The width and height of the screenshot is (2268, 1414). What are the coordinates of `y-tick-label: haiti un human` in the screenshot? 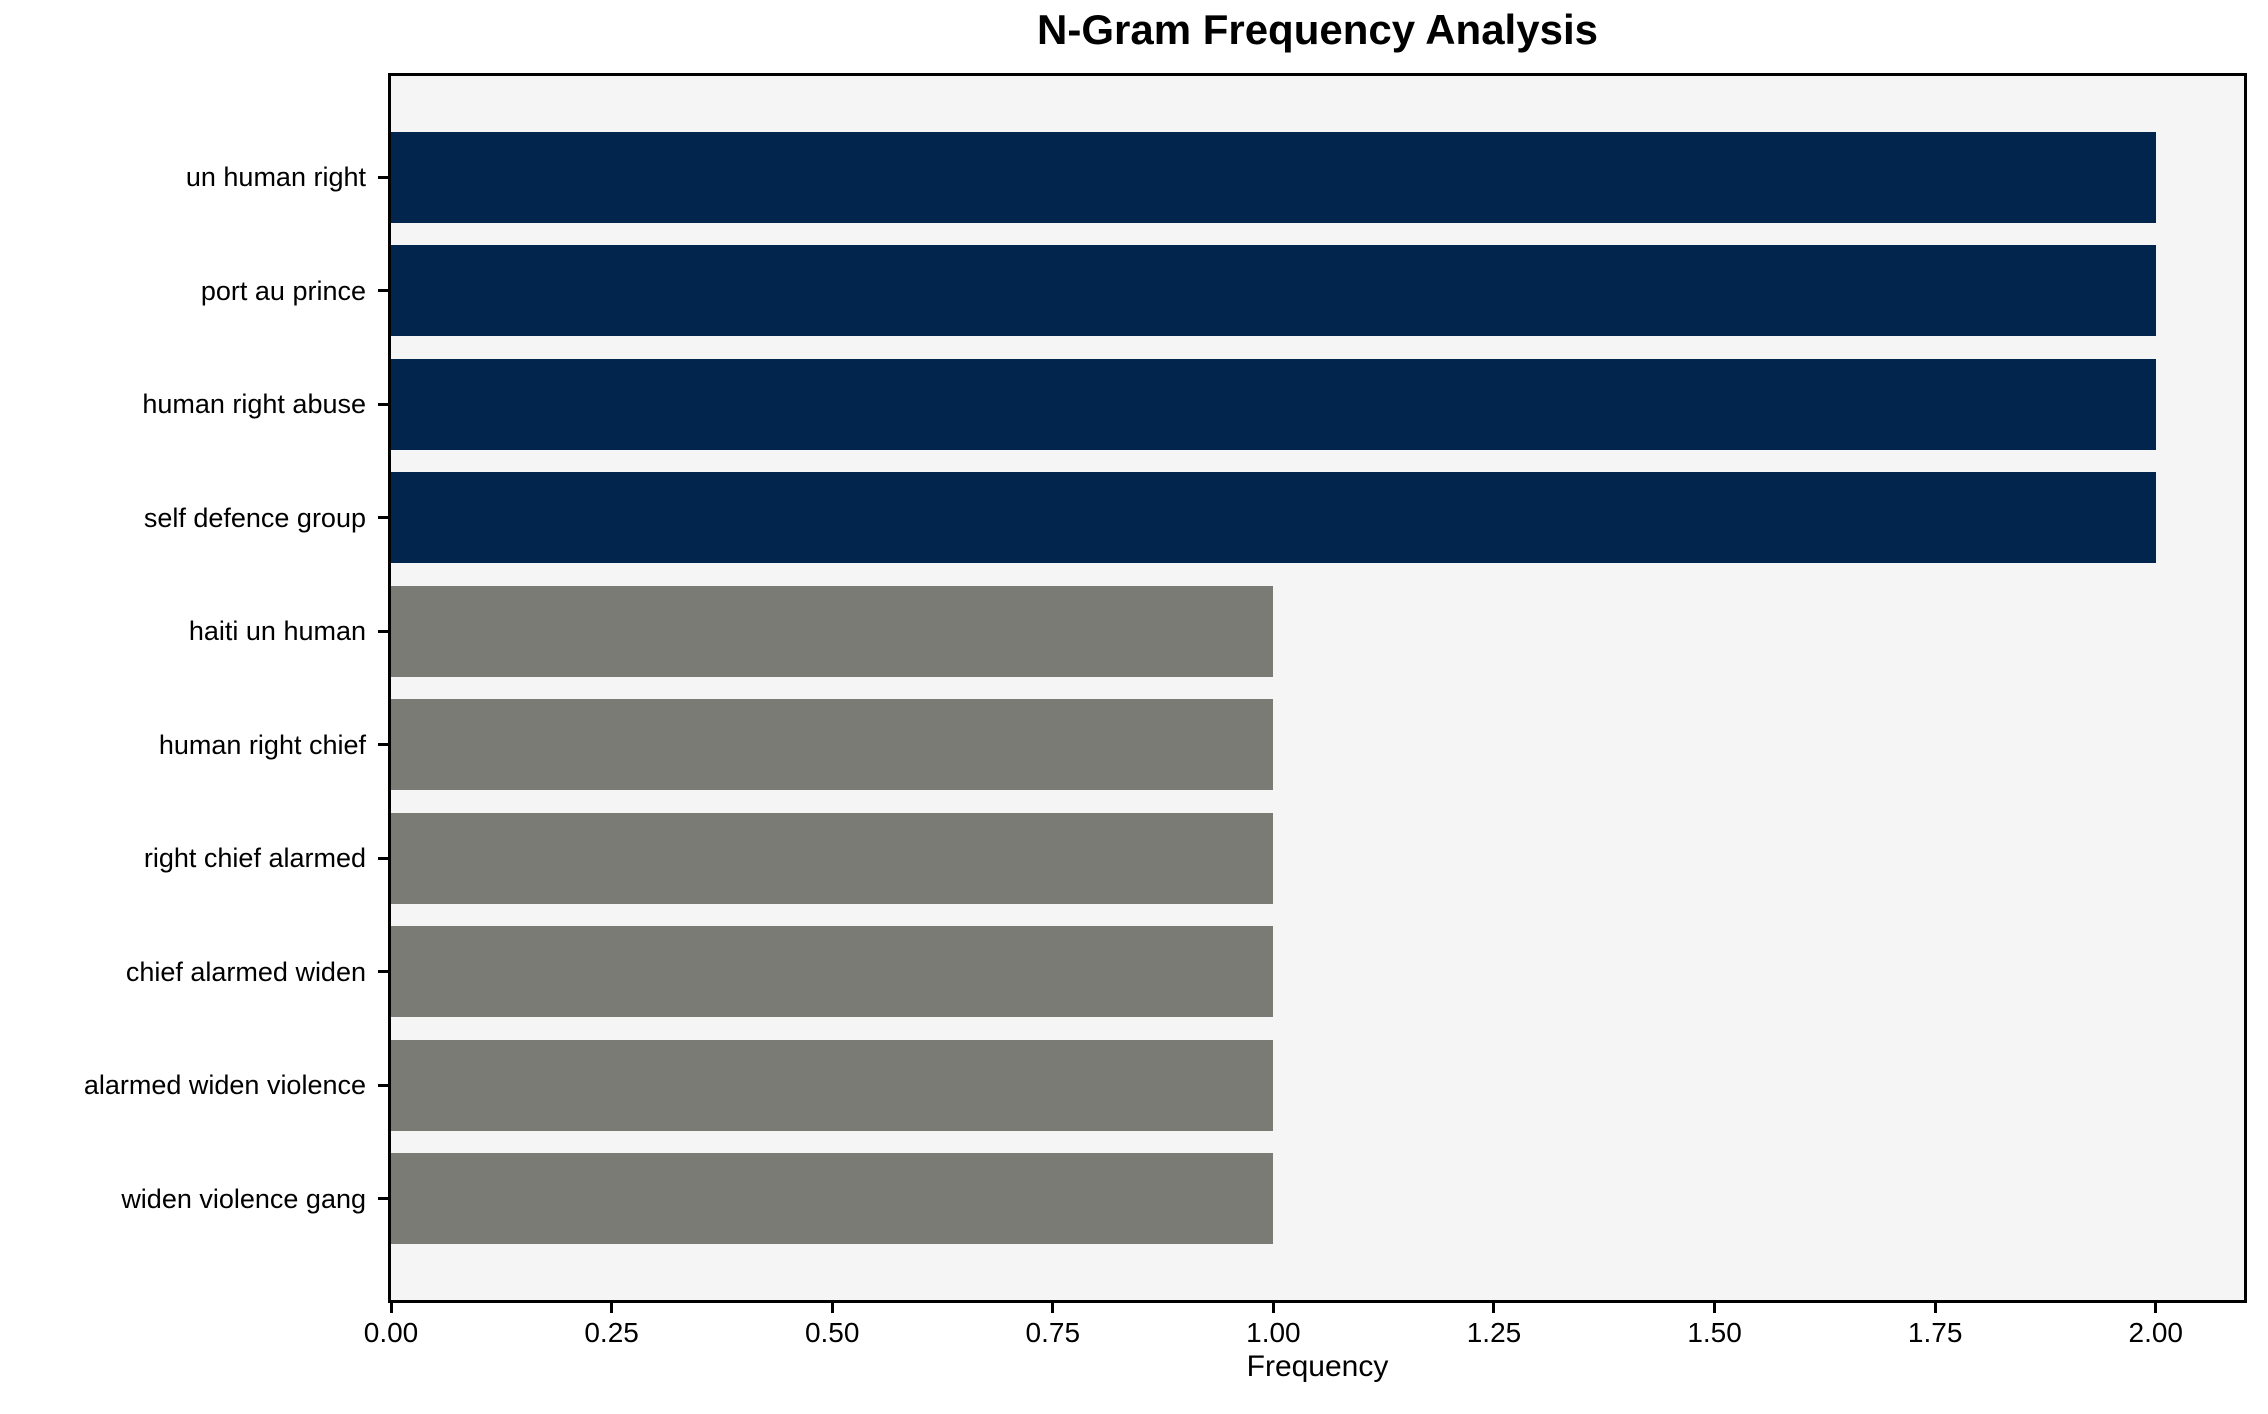 It's located at (277, 631).